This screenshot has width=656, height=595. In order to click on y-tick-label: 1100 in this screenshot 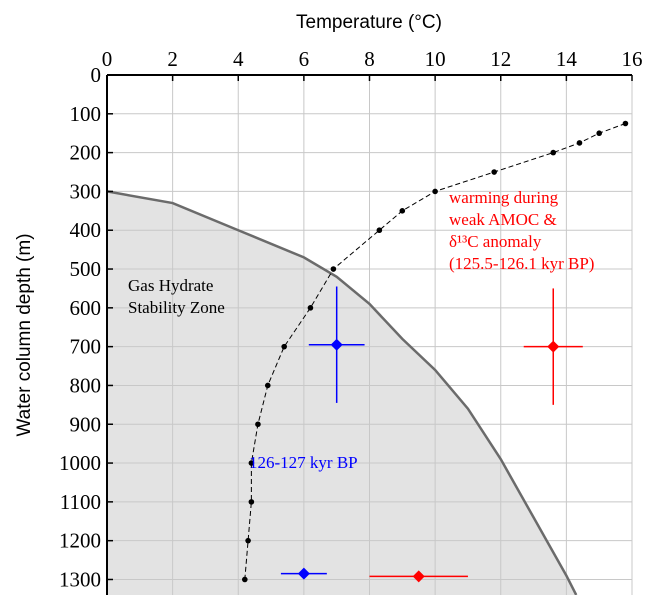, I will do `click(80, 502)`.